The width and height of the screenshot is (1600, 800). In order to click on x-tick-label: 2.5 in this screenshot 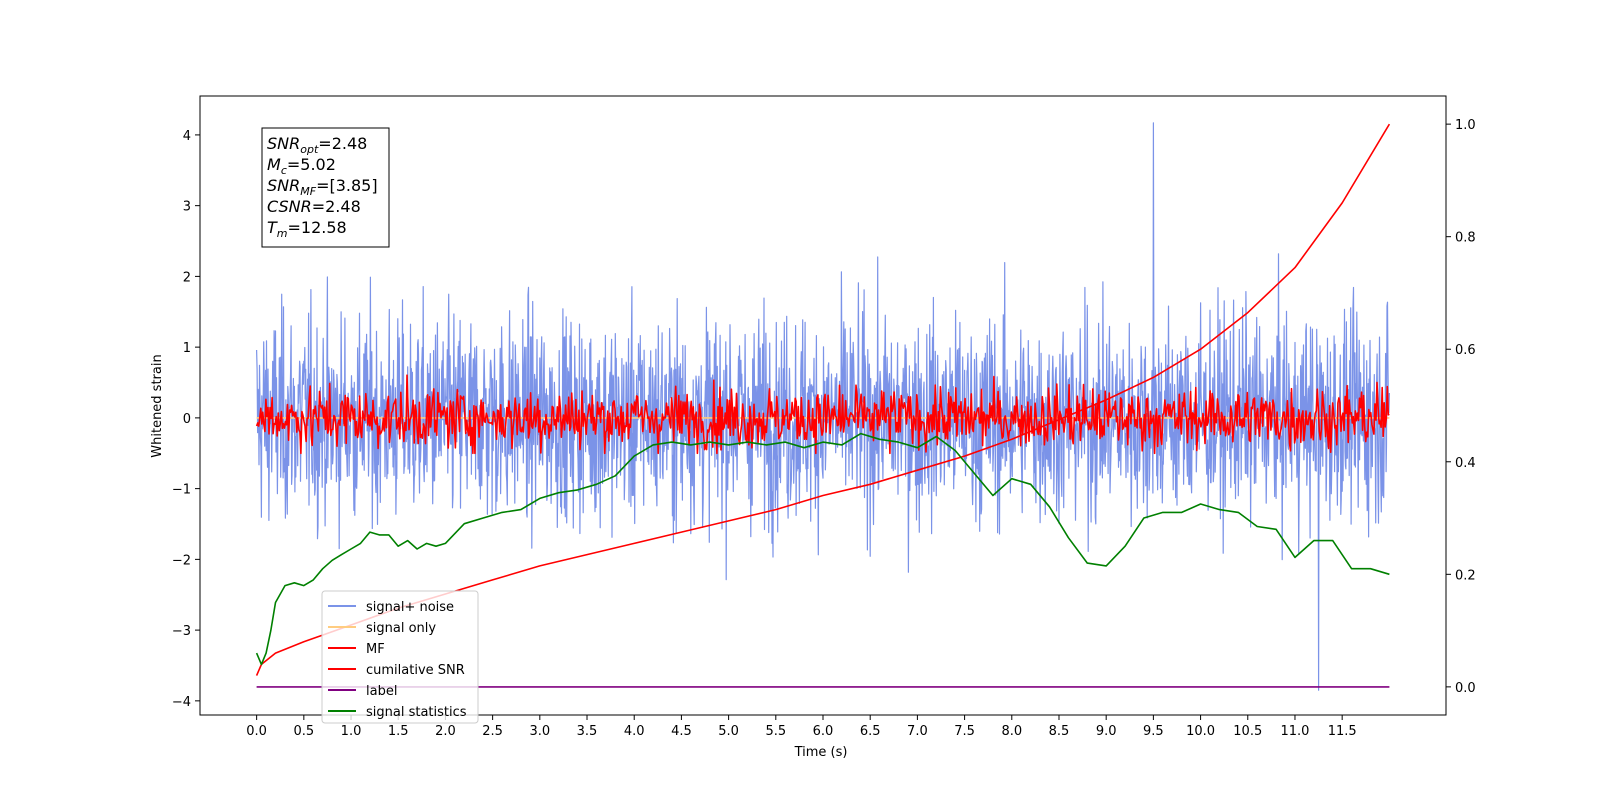, I will do `click(492, 731)`.